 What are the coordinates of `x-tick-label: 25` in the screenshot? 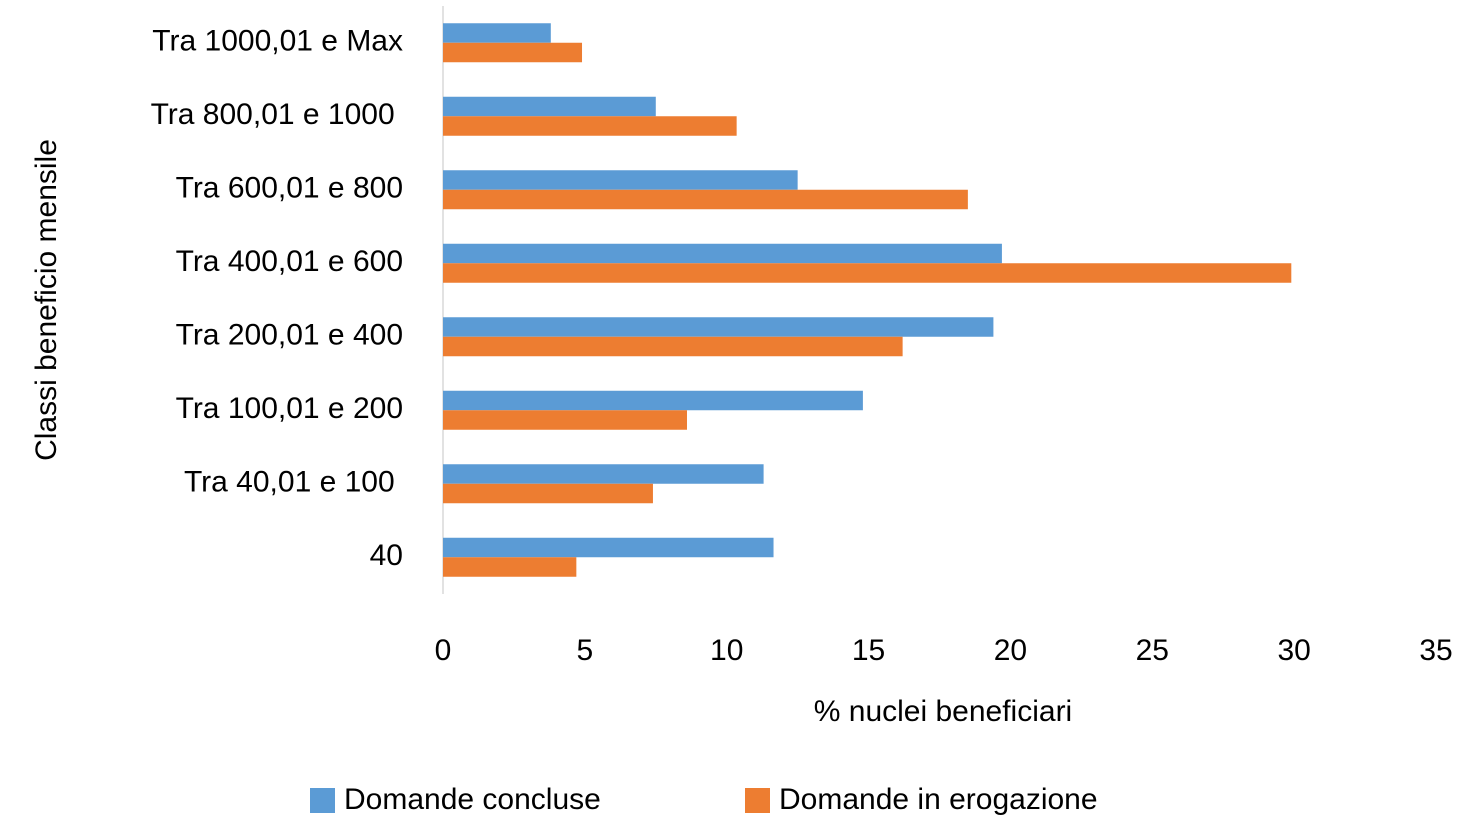 It's located at (1152, 650).